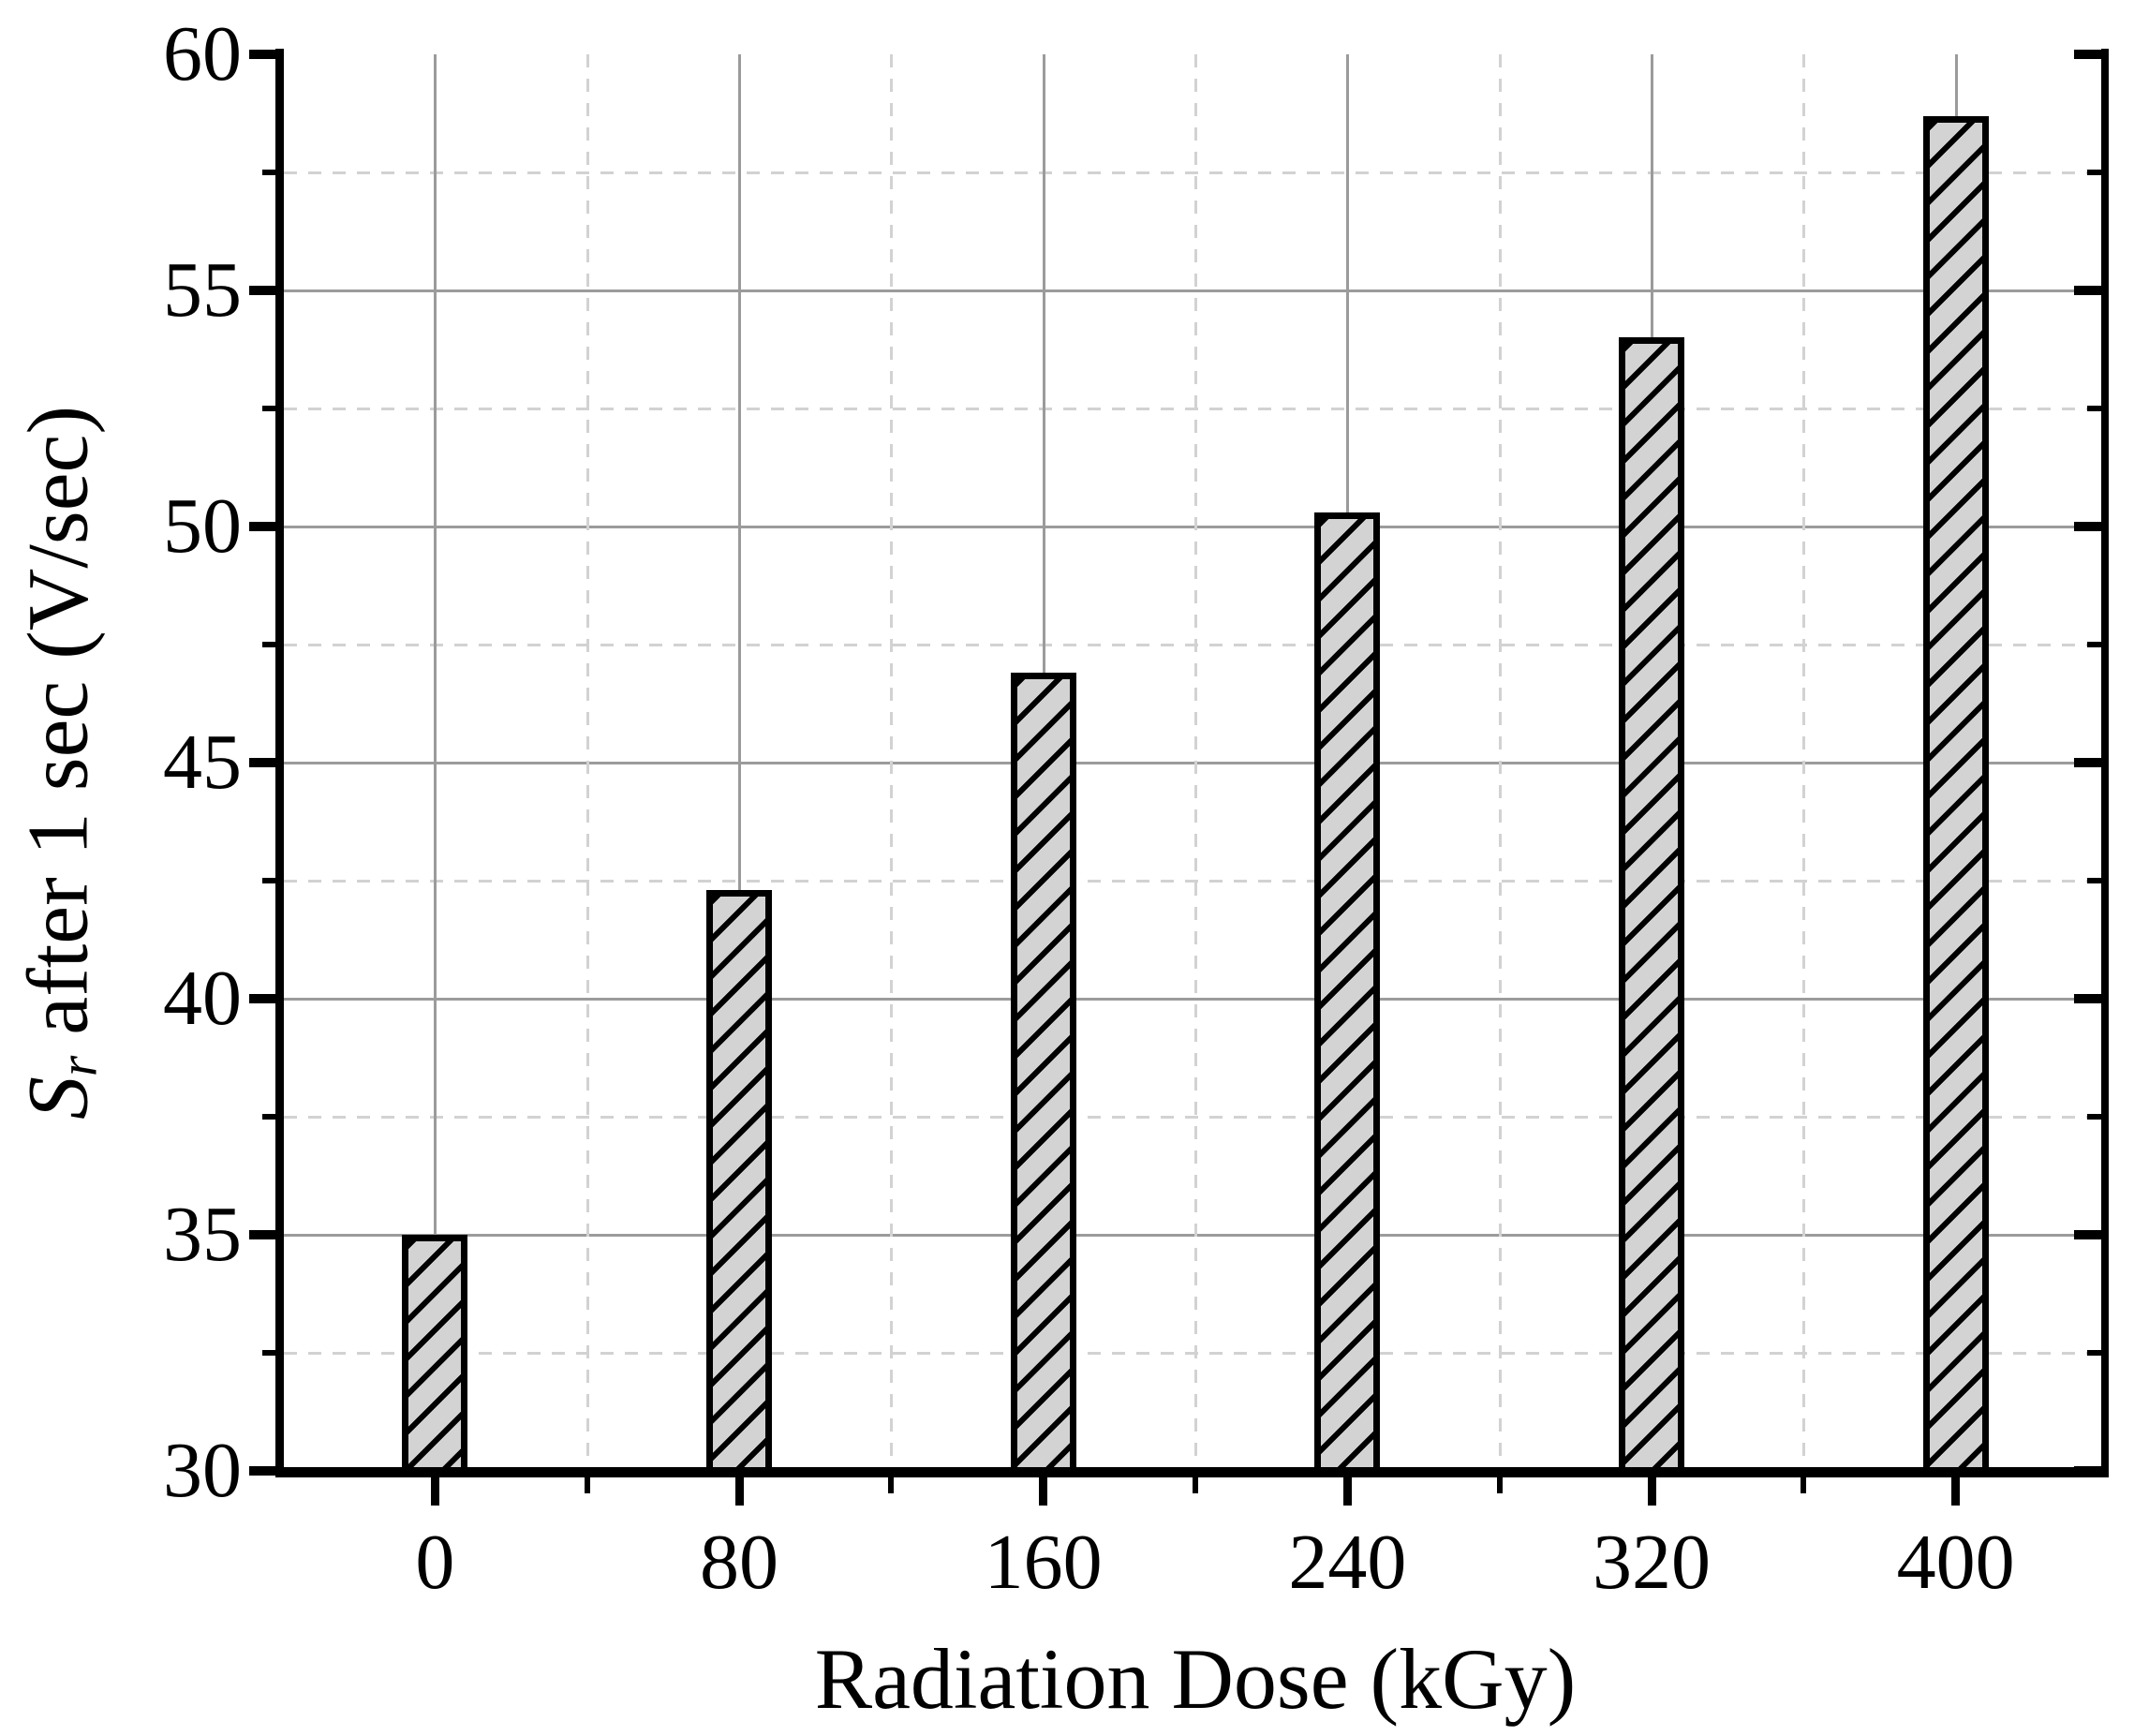 This screenshot has width=2149, height=1736. Describe the element at coordinates (202, 763) in the screenshot. I see `y-tick-label: 45` at that location.